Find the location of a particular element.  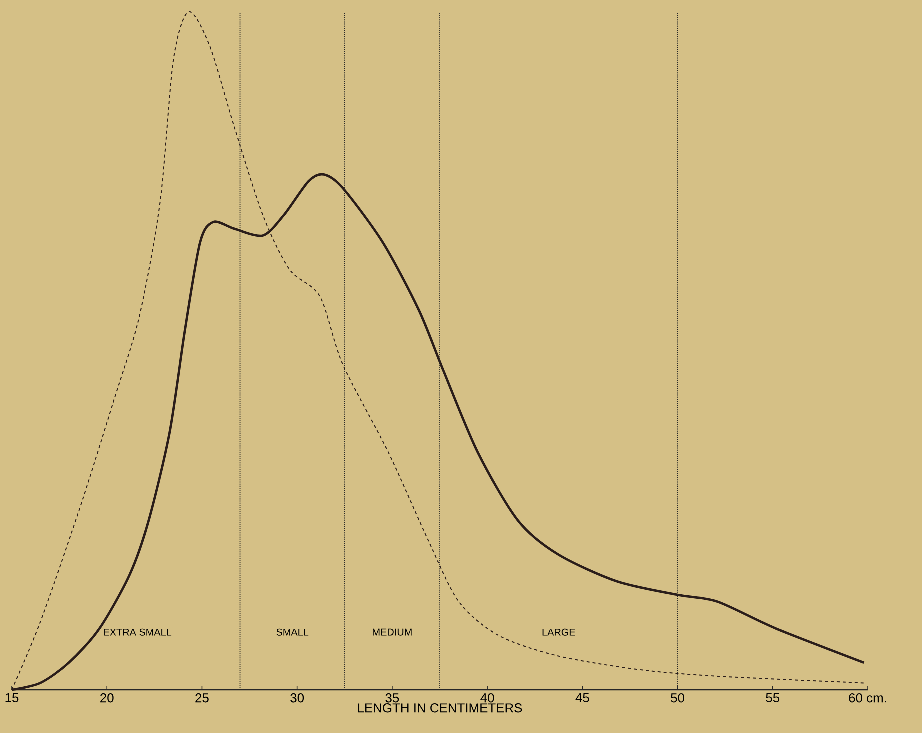

annotation: MEDIUM is located at coordinates (392, 632).